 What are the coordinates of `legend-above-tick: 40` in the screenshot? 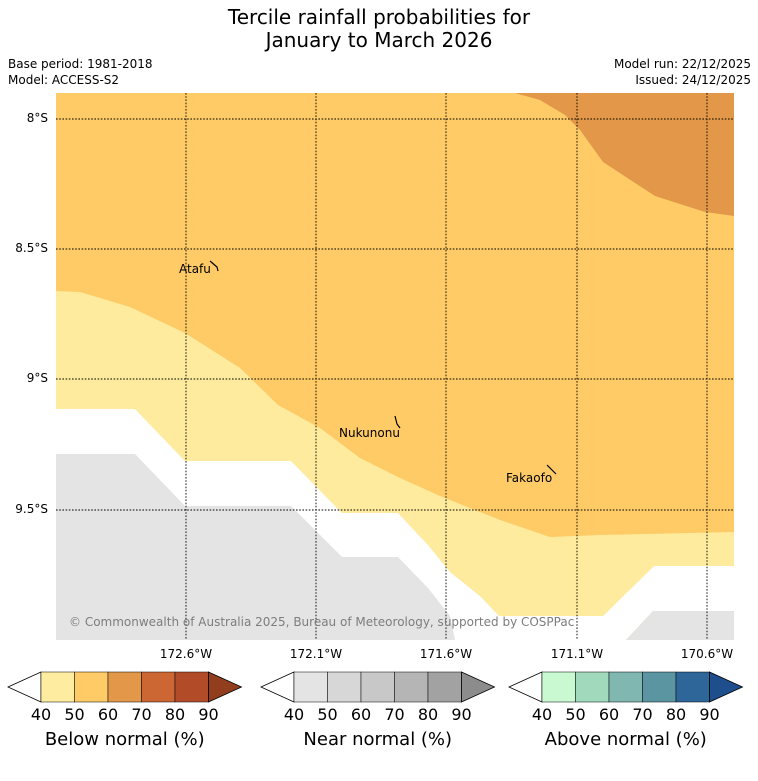 It's located at (542, 714).